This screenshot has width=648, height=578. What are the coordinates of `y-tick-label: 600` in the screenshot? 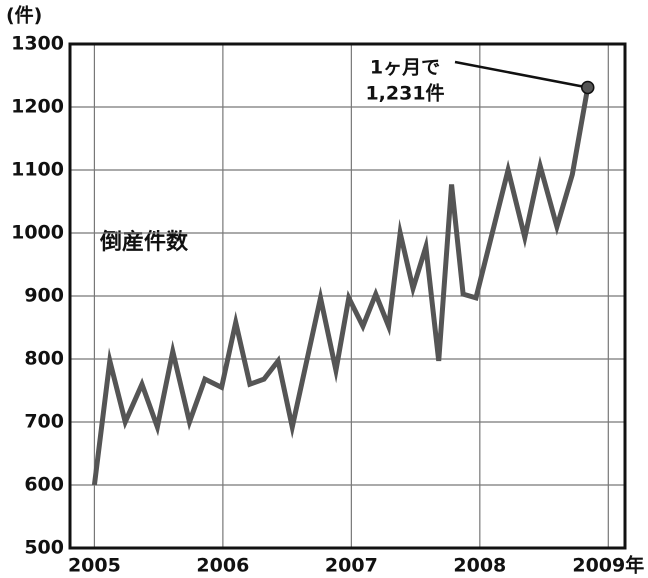 It's located at (44, 485).